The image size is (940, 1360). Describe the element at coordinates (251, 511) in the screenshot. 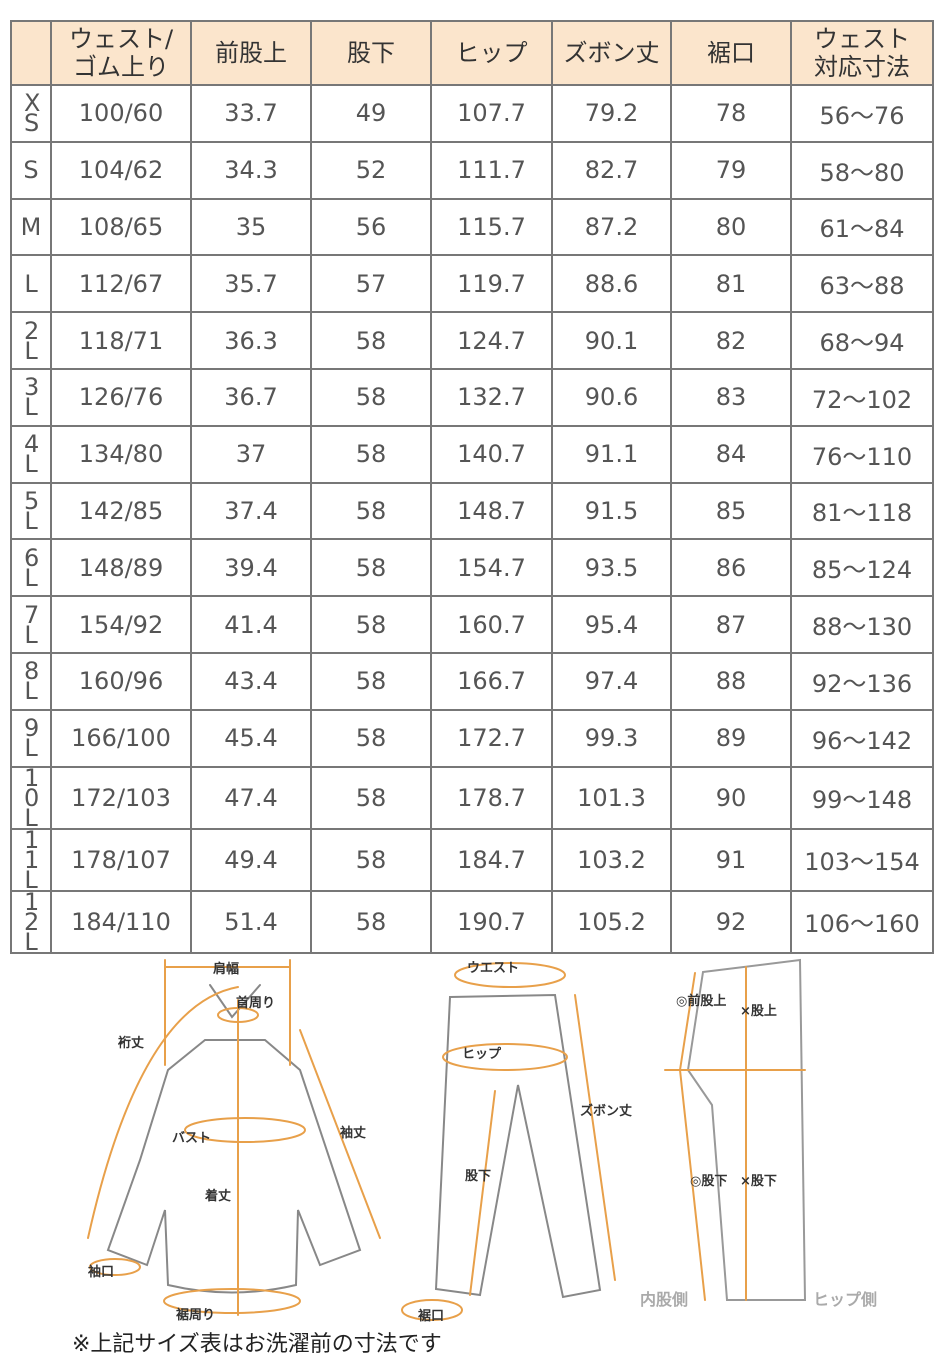

I see `table-cell: 37.4` at that location.